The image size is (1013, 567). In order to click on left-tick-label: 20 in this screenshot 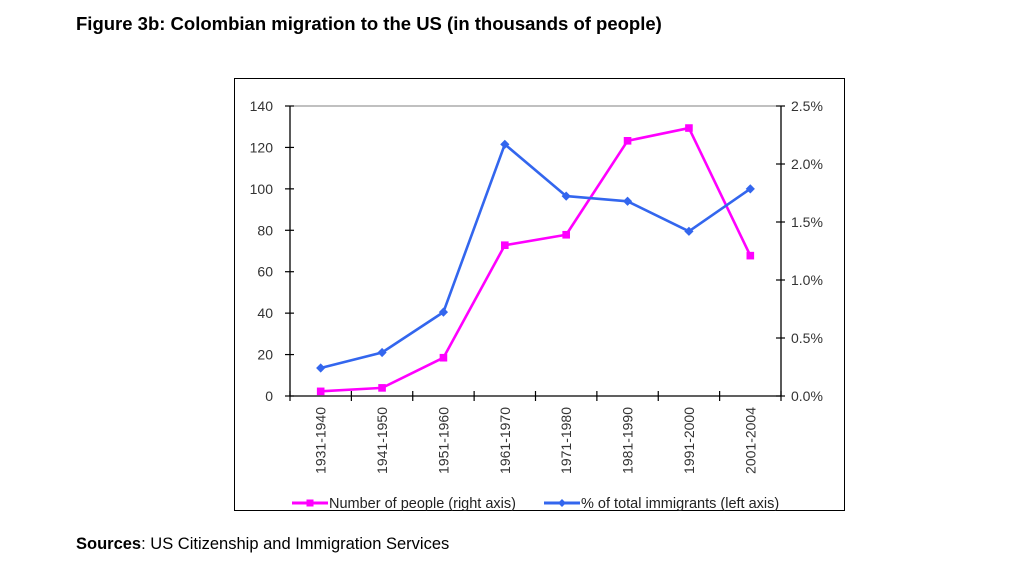, I will do `click(265, 355)`.